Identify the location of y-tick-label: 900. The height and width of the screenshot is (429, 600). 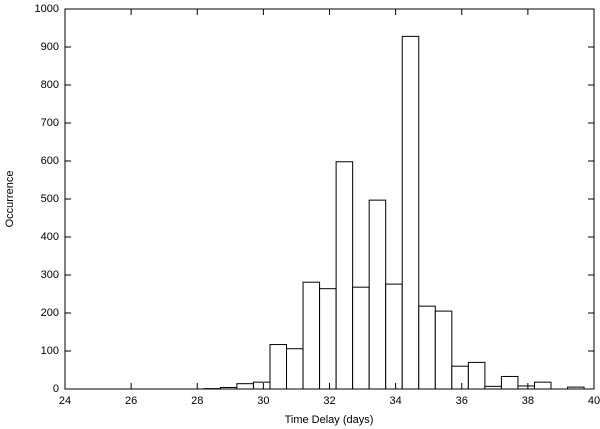
(50, 47).